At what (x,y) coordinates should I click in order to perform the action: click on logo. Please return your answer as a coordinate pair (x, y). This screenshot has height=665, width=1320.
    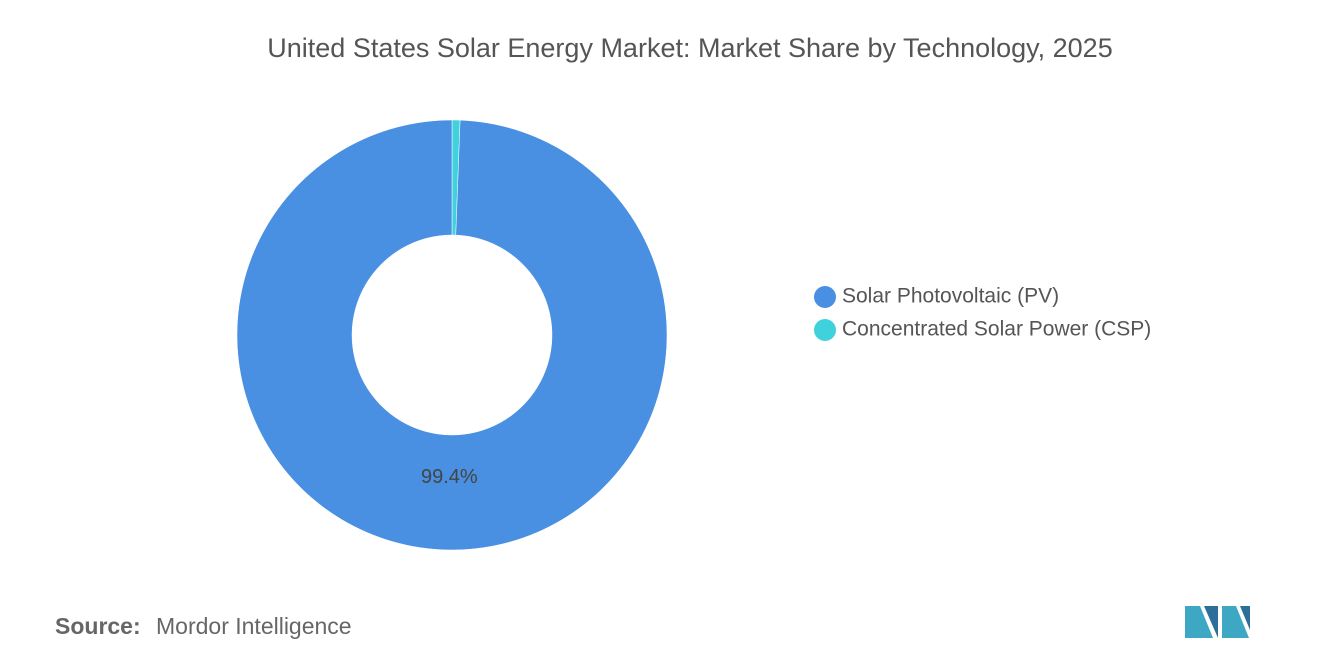
    Looking at the image, I should click on (1217, 622).